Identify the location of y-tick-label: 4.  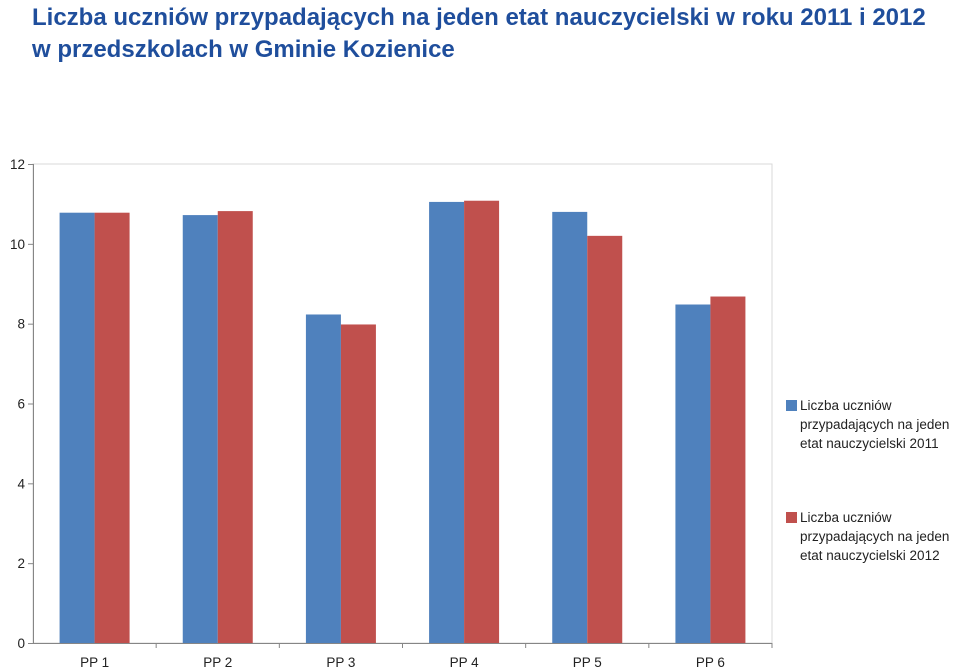
(21, 483).